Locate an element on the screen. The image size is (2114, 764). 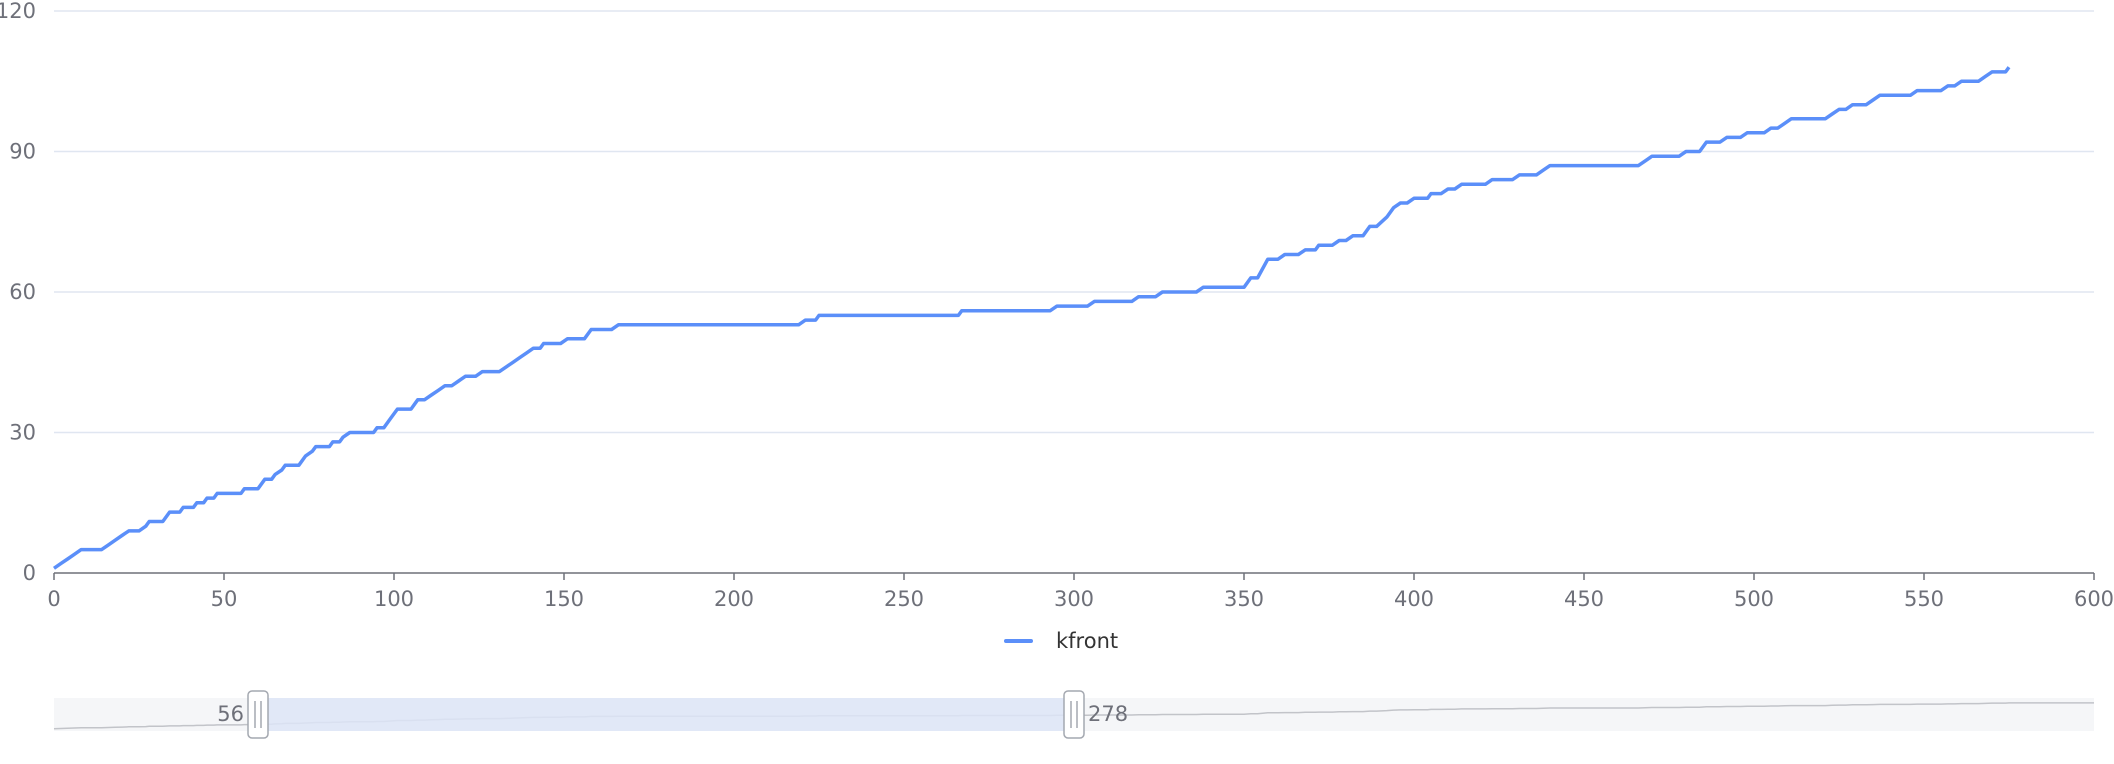
y-tick-label: 0 is located at coordinates (29, 573).